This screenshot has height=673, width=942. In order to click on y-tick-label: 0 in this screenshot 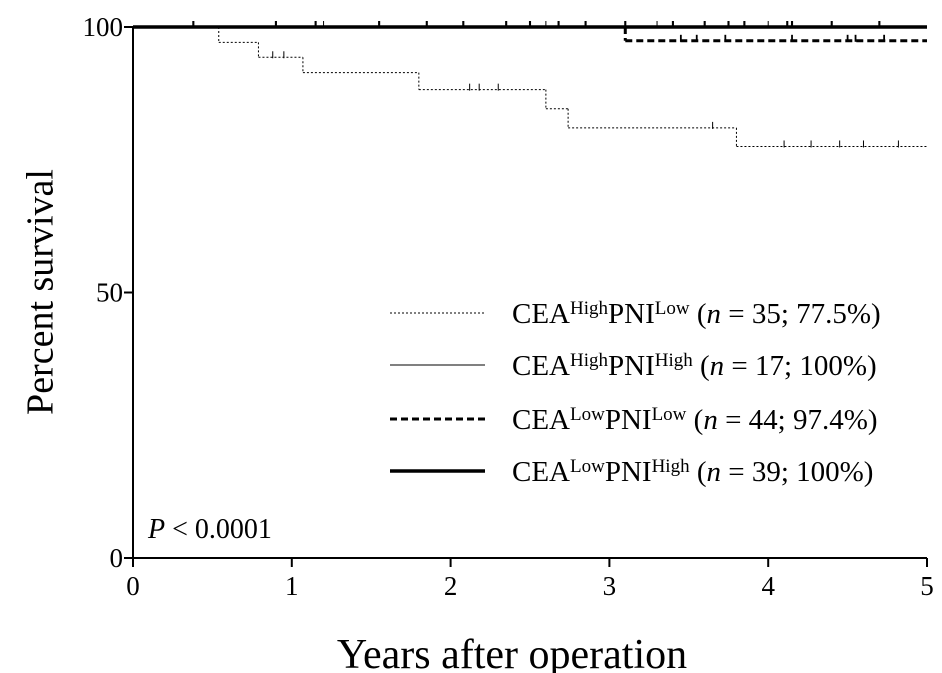, I will do `click(117, 558)`.